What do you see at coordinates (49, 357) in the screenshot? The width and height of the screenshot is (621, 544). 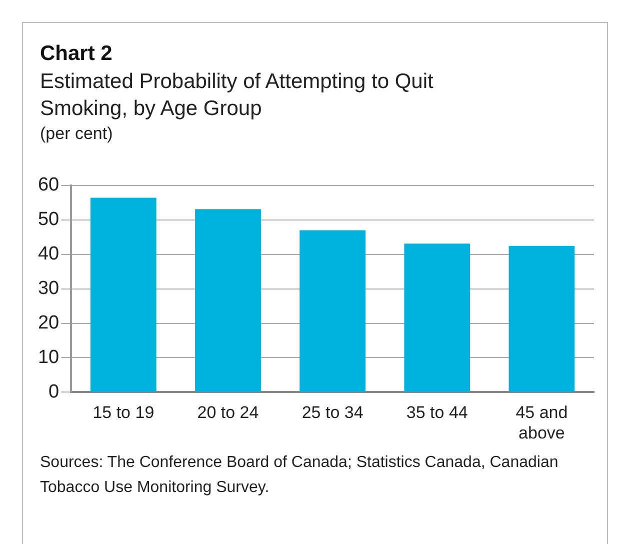 I see `y-tick-label: 10` at bounding box center [49, 357].